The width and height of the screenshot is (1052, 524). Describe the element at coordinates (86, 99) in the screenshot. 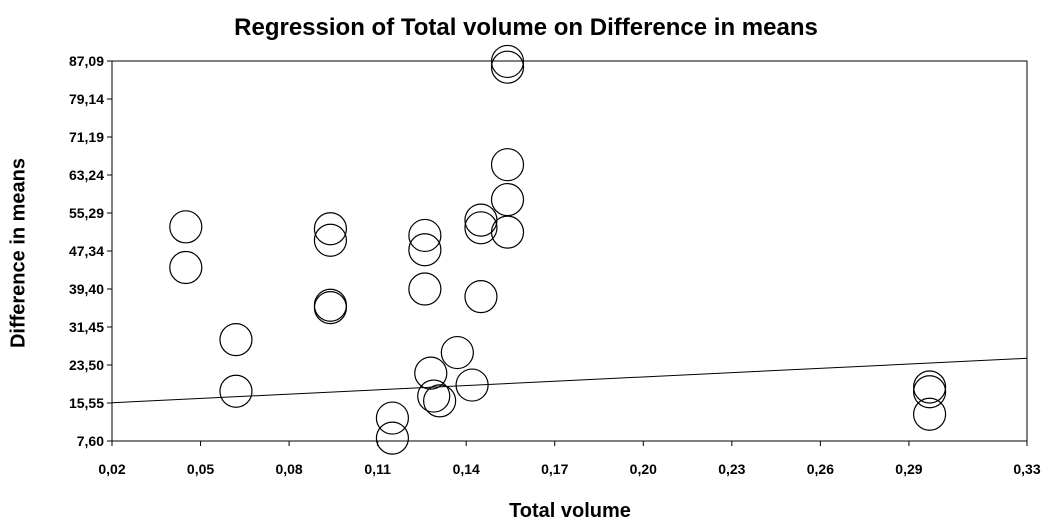

I see `y-tick-label: 79,14` at that location.